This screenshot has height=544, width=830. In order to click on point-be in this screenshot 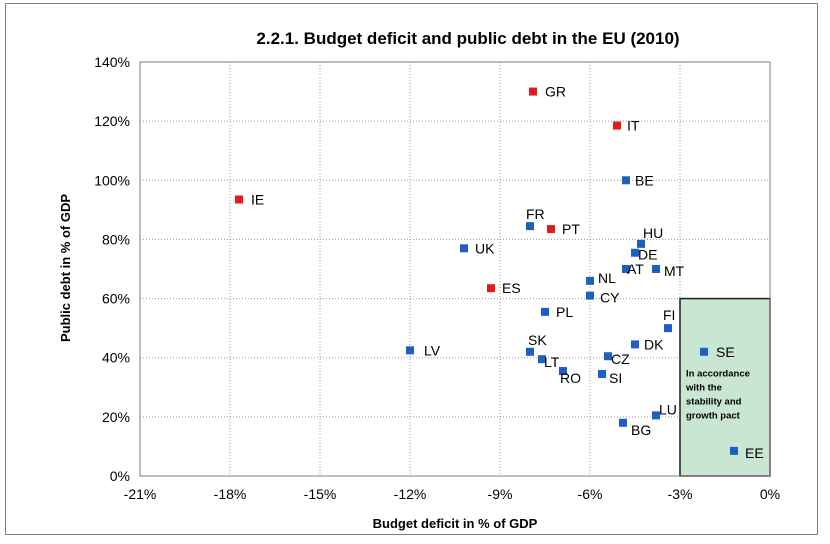, I will do `click(626, 180)`.